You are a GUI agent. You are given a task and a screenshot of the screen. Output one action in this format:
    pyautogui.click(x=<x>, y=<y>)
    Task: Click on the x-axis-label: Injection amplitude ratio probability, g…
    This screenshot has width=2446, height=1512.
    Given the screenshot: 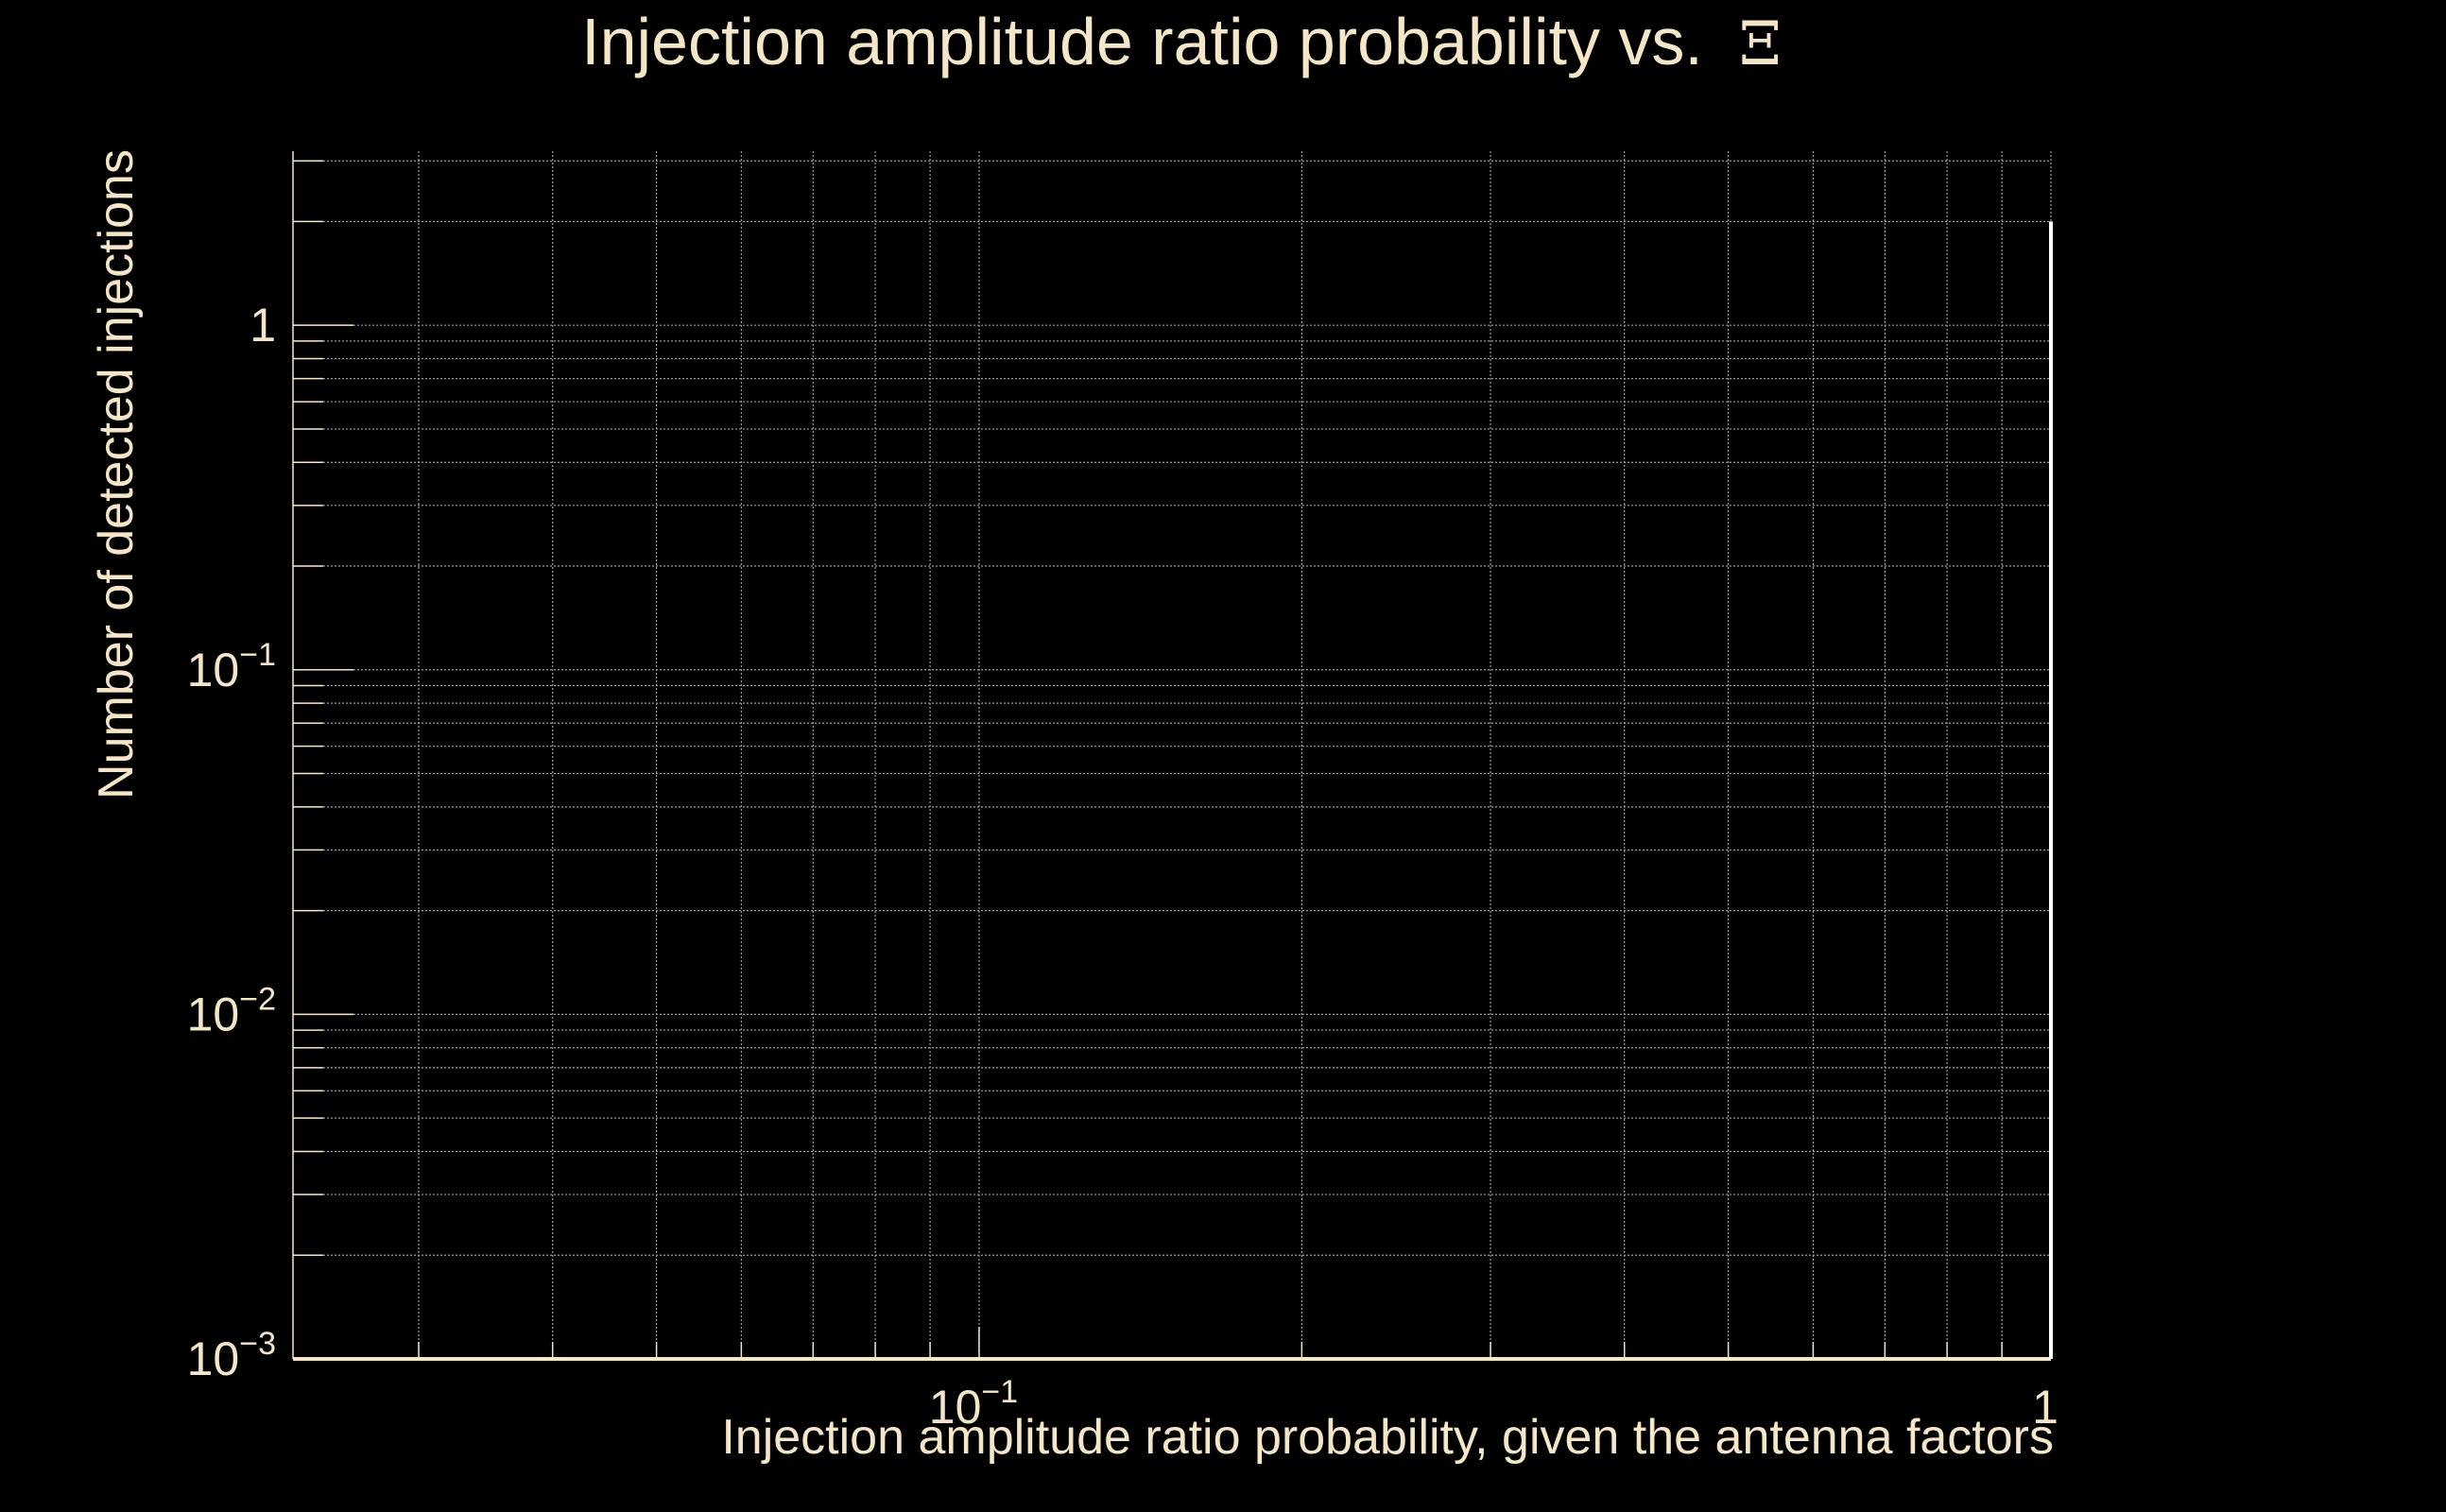 What is the action you would take?
    pyautogui.click(x=1387, y=1437)
    